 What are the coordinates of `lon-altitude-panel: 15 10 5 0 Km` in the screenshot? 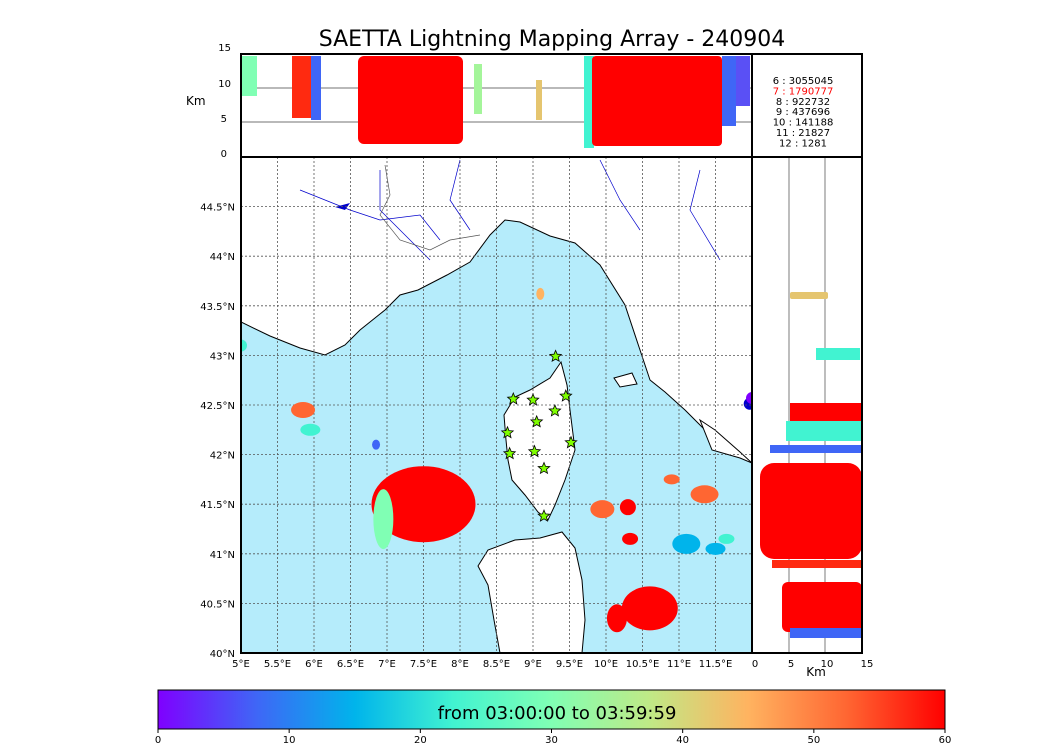 It's located at (469, 101).